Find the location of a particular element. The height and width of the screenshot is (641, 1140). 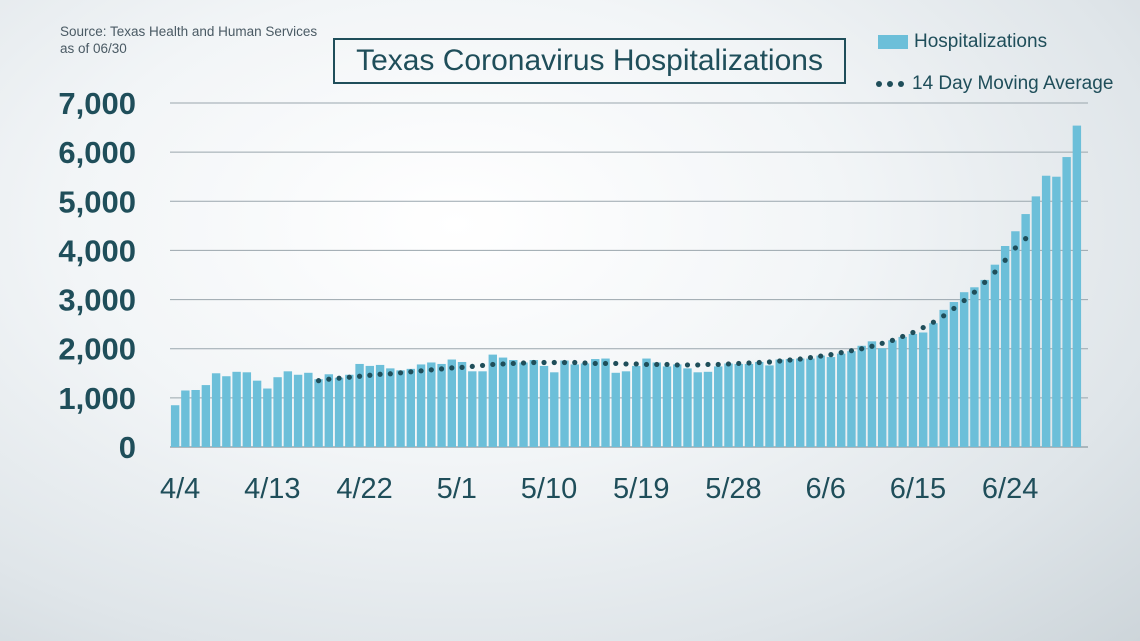

legend-bar-swatch is located at coordinates (893, 42).